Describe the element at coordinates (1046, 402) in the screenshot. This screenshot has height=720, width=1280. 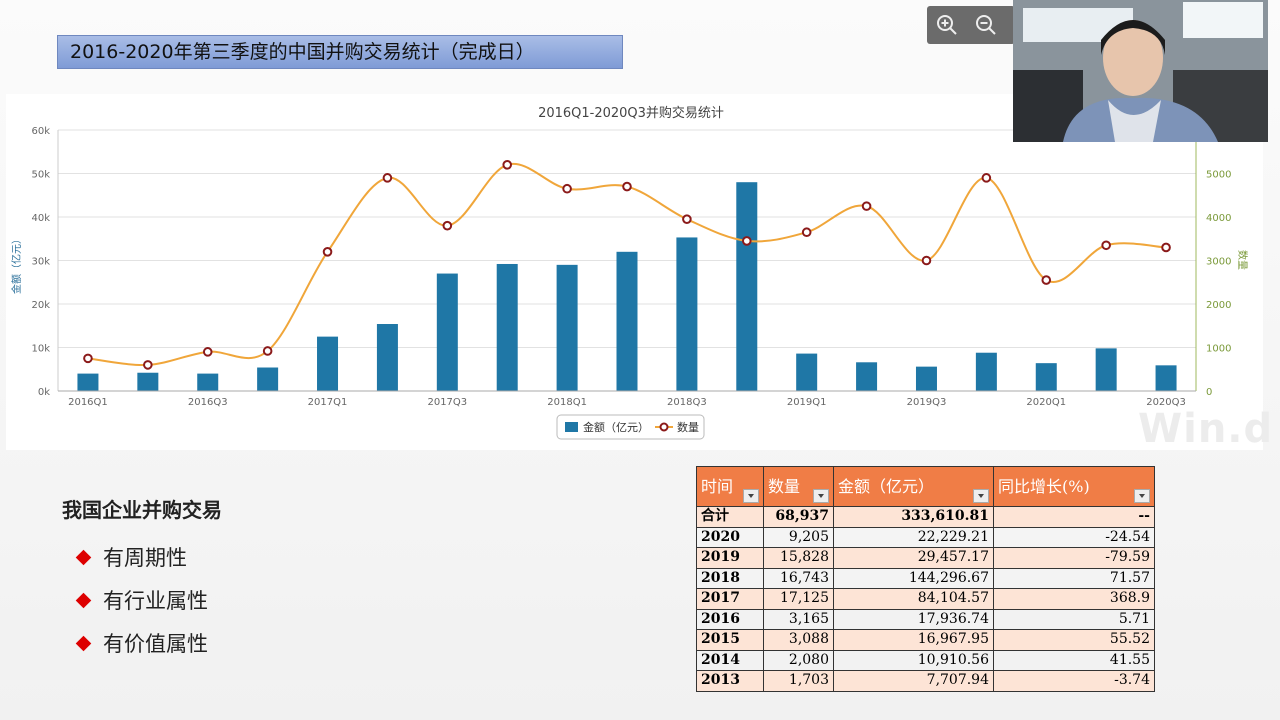
I see `x-tick-label: 2020Q1` at that location.